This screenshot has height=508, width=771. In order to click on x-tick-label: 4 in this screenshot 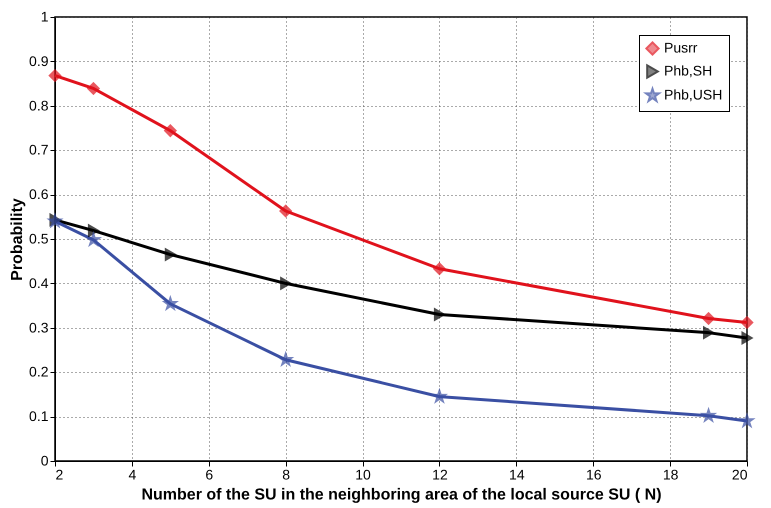, I will do `click(132, 474)`.